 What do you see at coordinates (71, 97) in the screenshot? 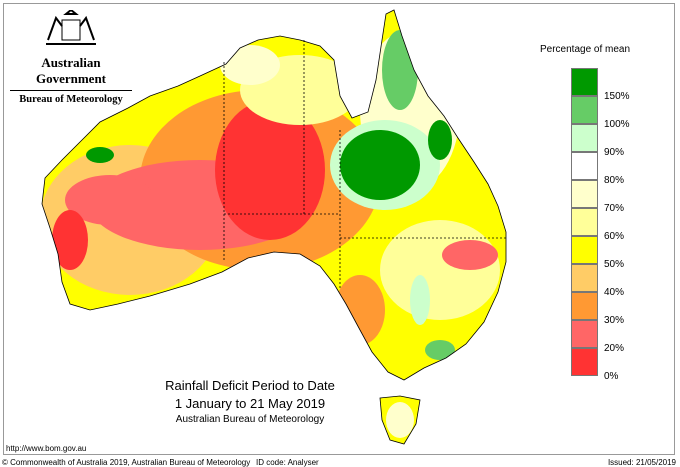
I see `bureau-name: Bureau of Meteorology` at bounding box center [71, 97].